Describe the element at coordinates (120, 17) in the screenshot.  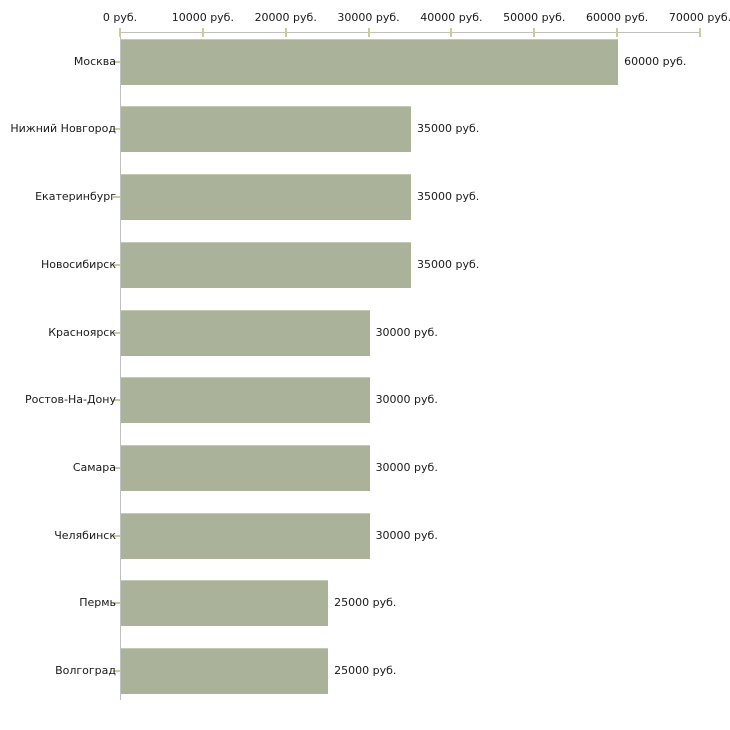
I see `x-tick-label: 0 руб.` at that location.